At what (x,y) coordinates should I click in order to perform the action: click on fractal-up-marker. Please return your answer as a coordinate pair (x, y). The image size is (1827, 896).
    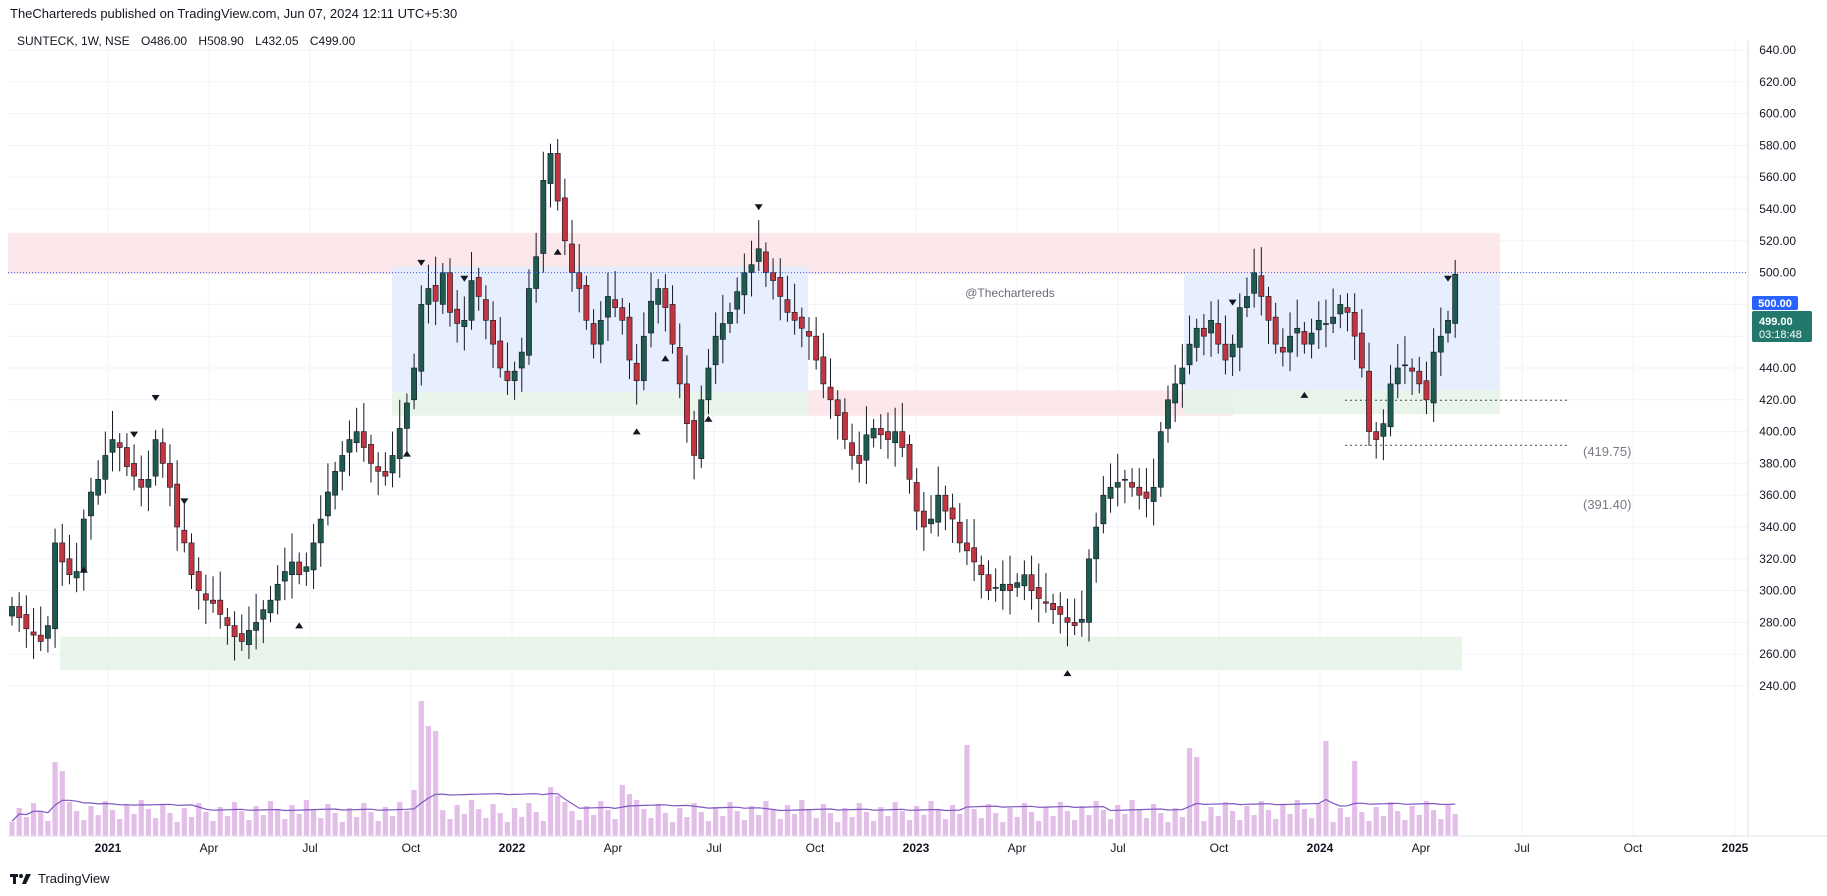
    Looking at the image, I should click on (1304, 394).